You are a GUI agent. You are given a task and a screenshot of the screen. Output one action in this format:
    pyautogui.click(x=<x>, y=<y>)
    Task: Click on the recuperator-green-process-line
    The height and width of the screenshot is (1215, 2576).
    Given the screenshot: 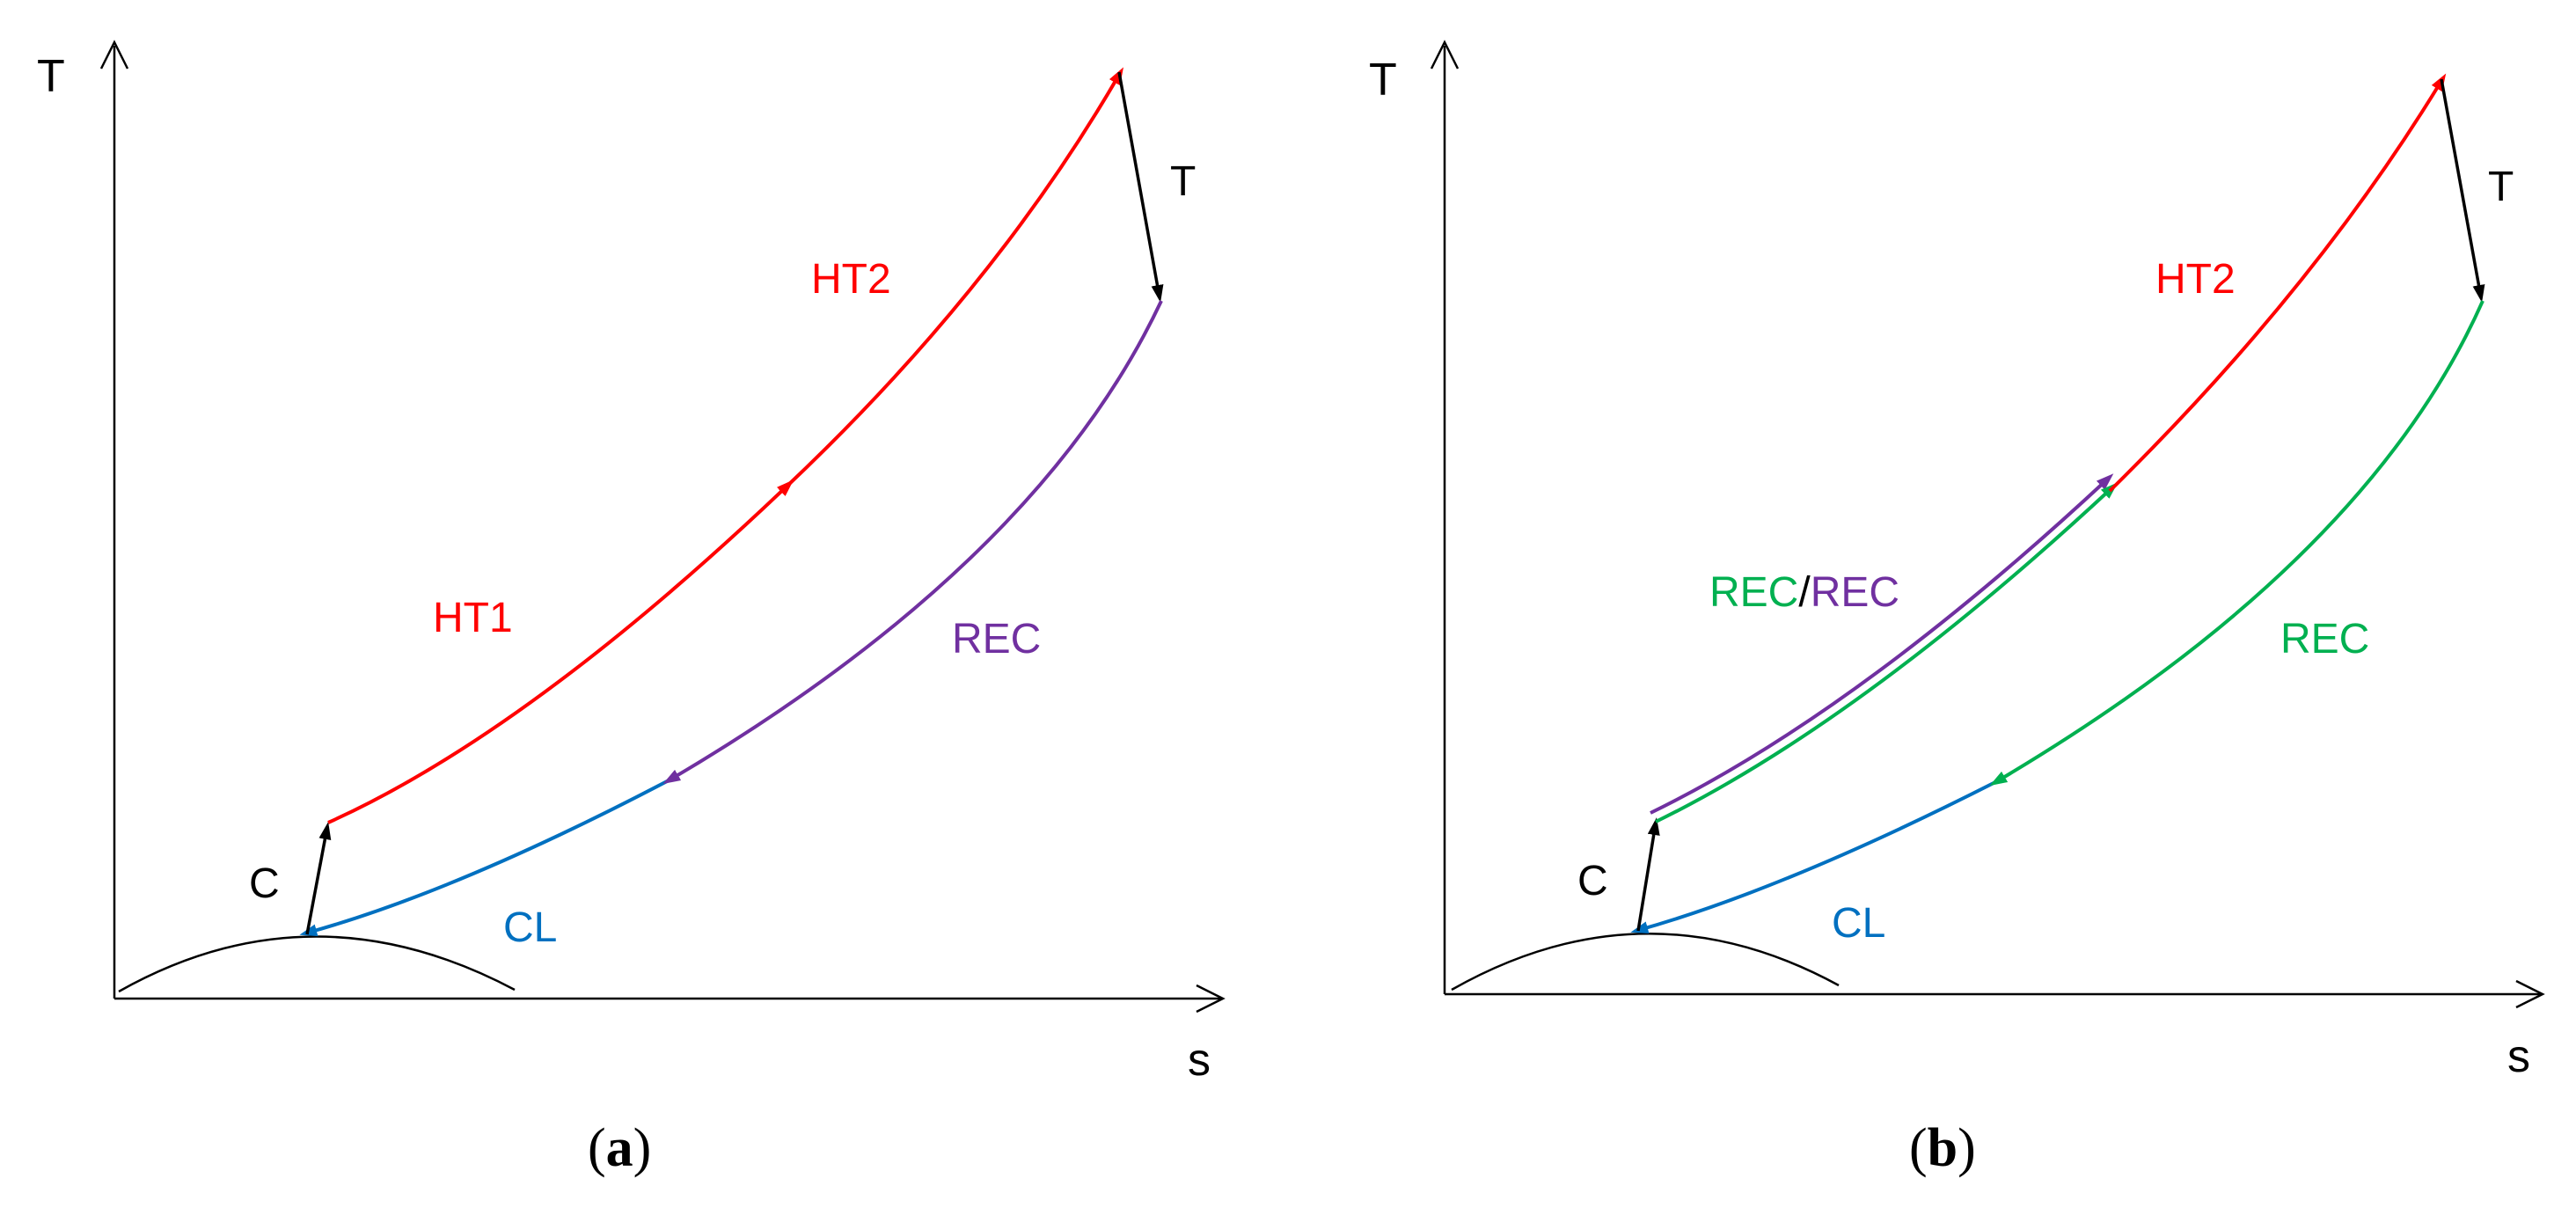 What is the action you would take?
    pyautogui.click(x=1887, y=652)
    